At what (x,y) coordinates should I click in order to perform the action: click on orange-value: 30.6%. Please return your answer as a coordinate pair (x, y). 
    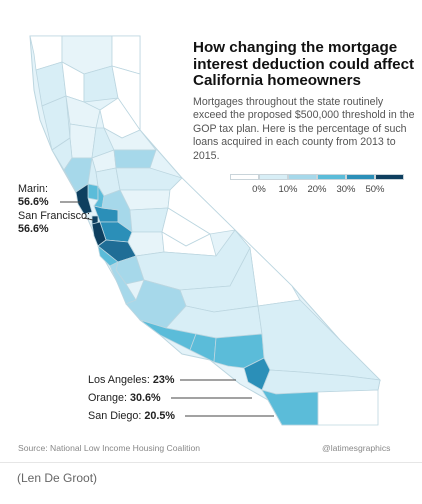
    Looking at the image, I should click on (145, 398).